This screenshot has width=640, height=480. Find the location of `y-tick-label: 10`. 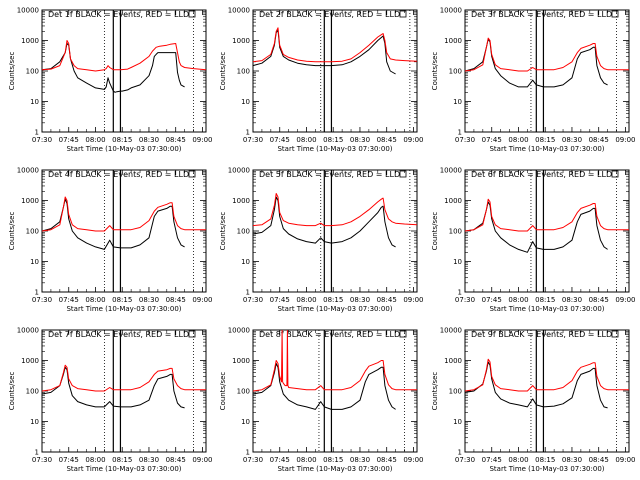

y-tick-label: 10 is located at coordinates (457, 102).